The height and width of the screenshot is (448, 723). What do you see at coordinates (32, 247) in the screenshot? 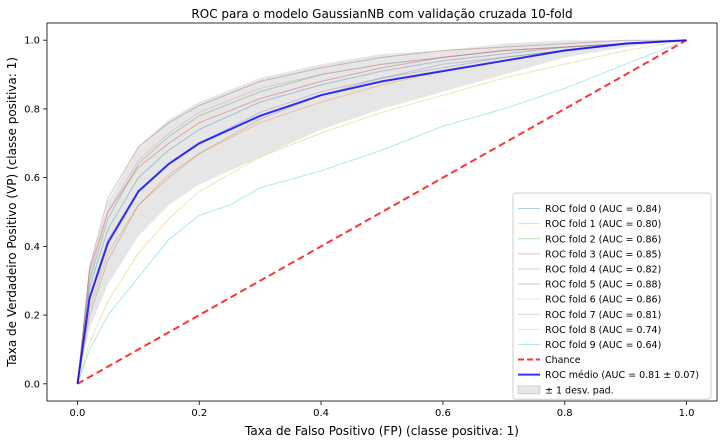
I see `y-tick-label: 0.4` at bounding box center [32, 247].